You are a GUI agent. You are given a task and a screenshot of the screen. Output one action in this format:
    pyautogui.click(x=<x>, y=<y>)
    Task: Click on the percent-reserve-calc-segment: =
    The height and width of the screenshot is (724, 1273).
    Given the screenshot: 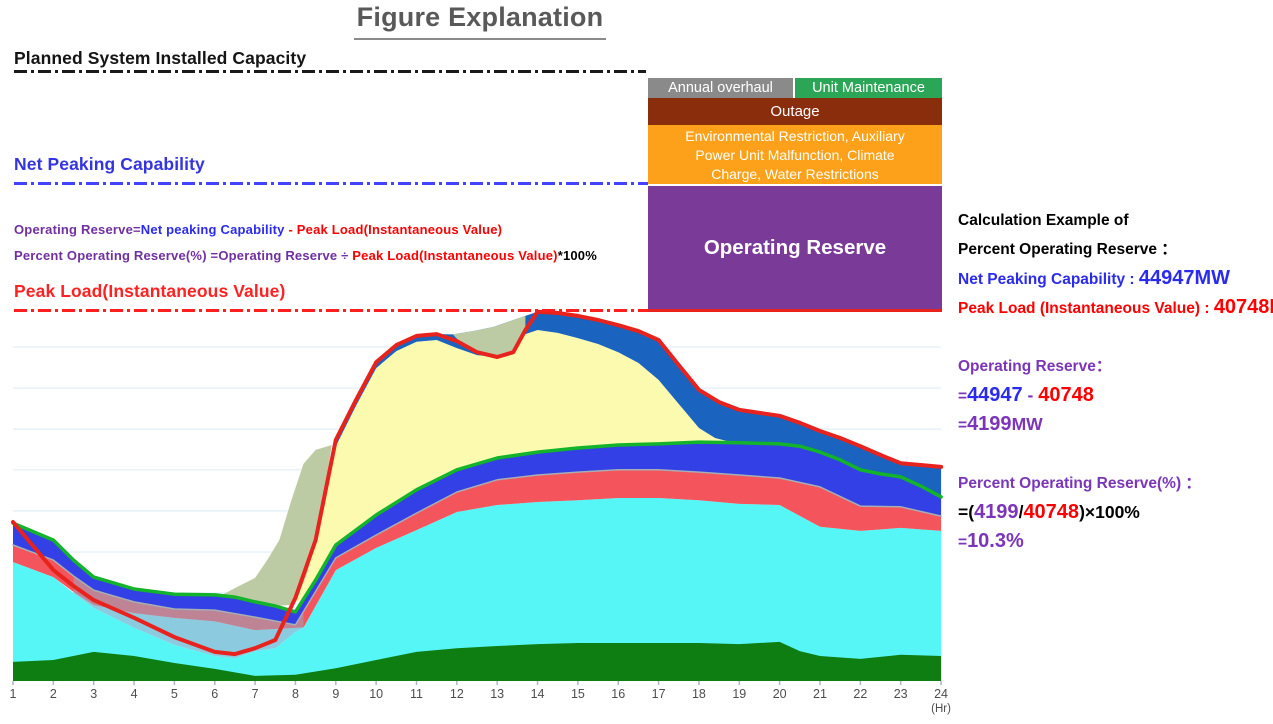 What is the action you would take?
    pyautogui.click(x=963, y=542)
    